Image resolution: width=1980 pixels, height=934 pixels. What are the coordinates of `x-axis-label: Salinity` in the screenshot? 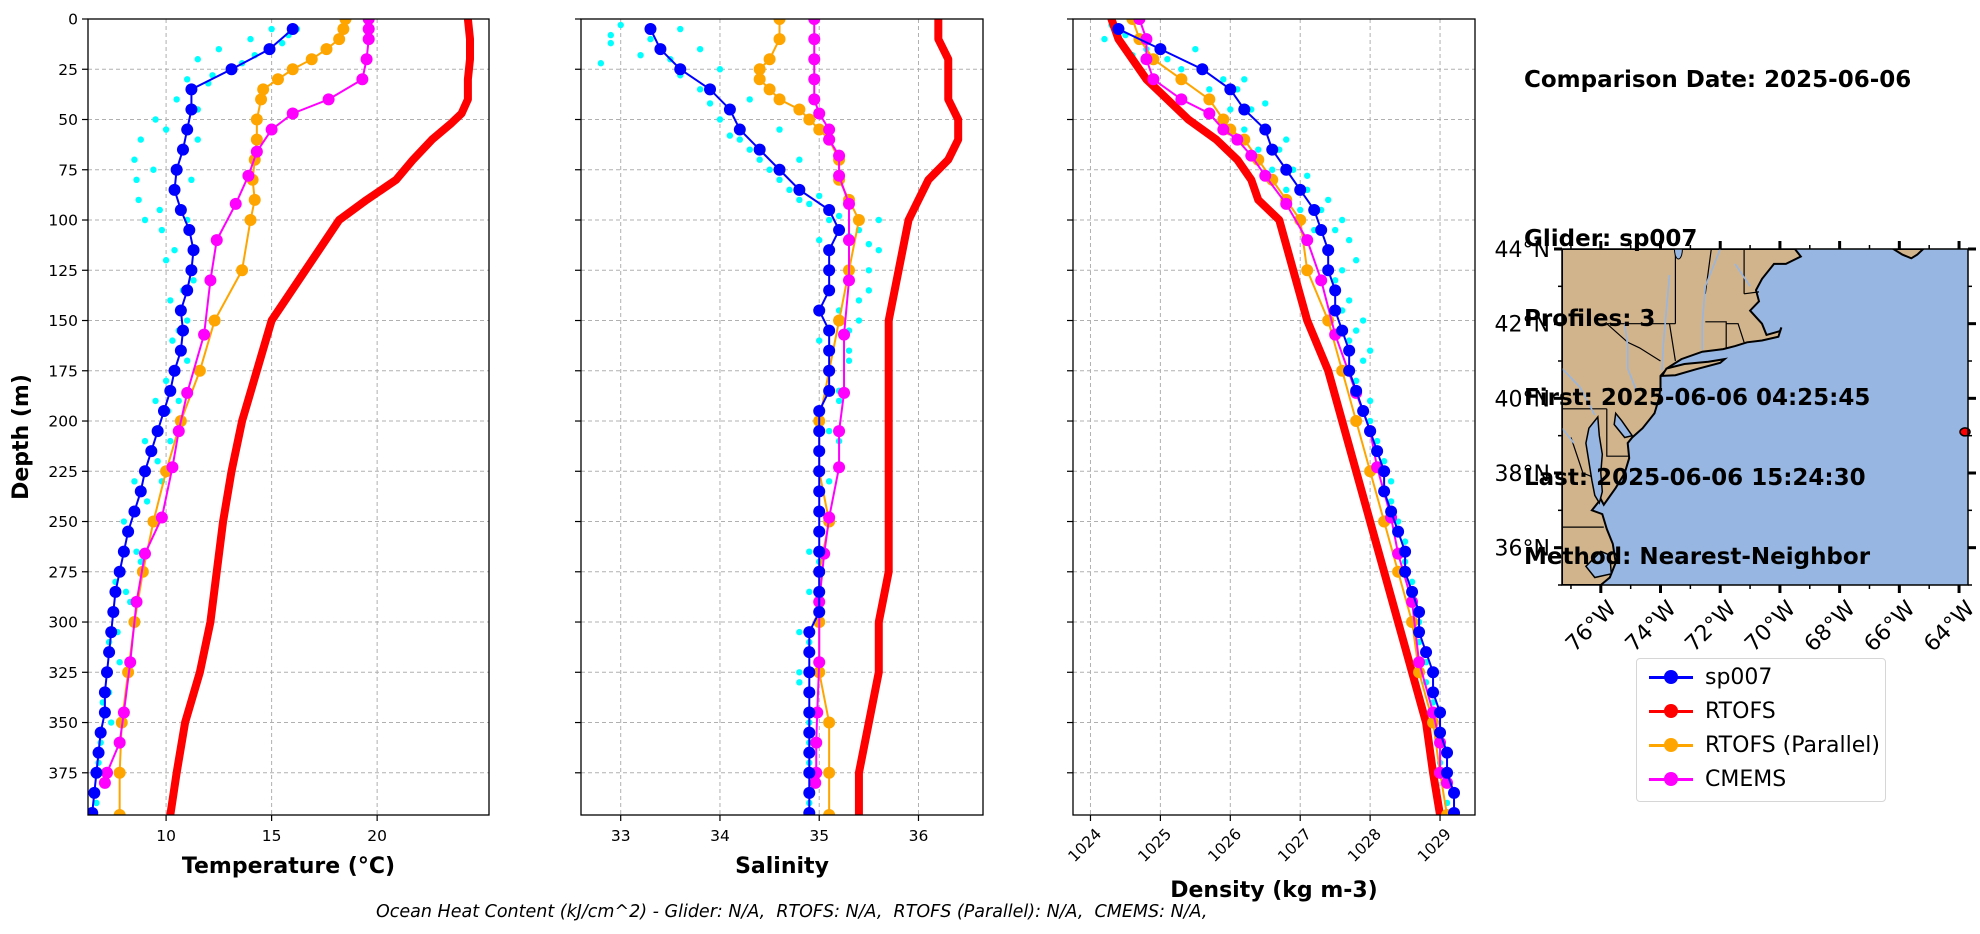 It's located at (782, 866).